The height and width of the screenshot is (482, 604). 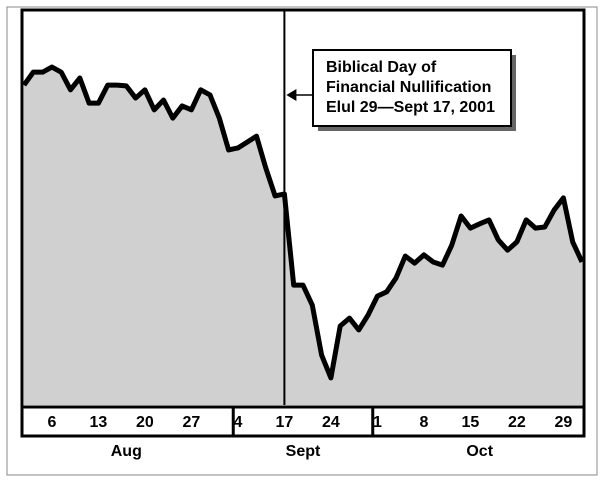 I want to click on x-tick-label: 24, so click(x=331, y=422).